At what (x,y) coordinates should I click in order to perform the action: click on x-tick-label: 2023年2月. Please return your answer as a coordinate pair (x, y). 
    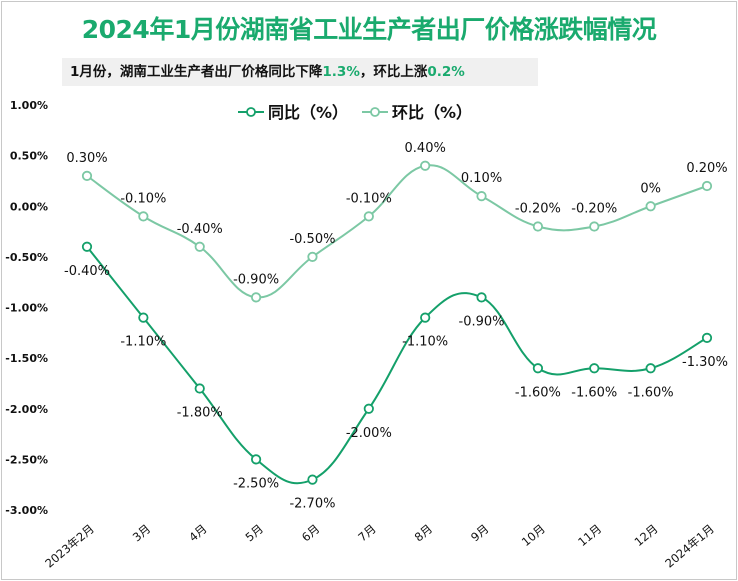
    Looking at the image, I should click on (69, 546).